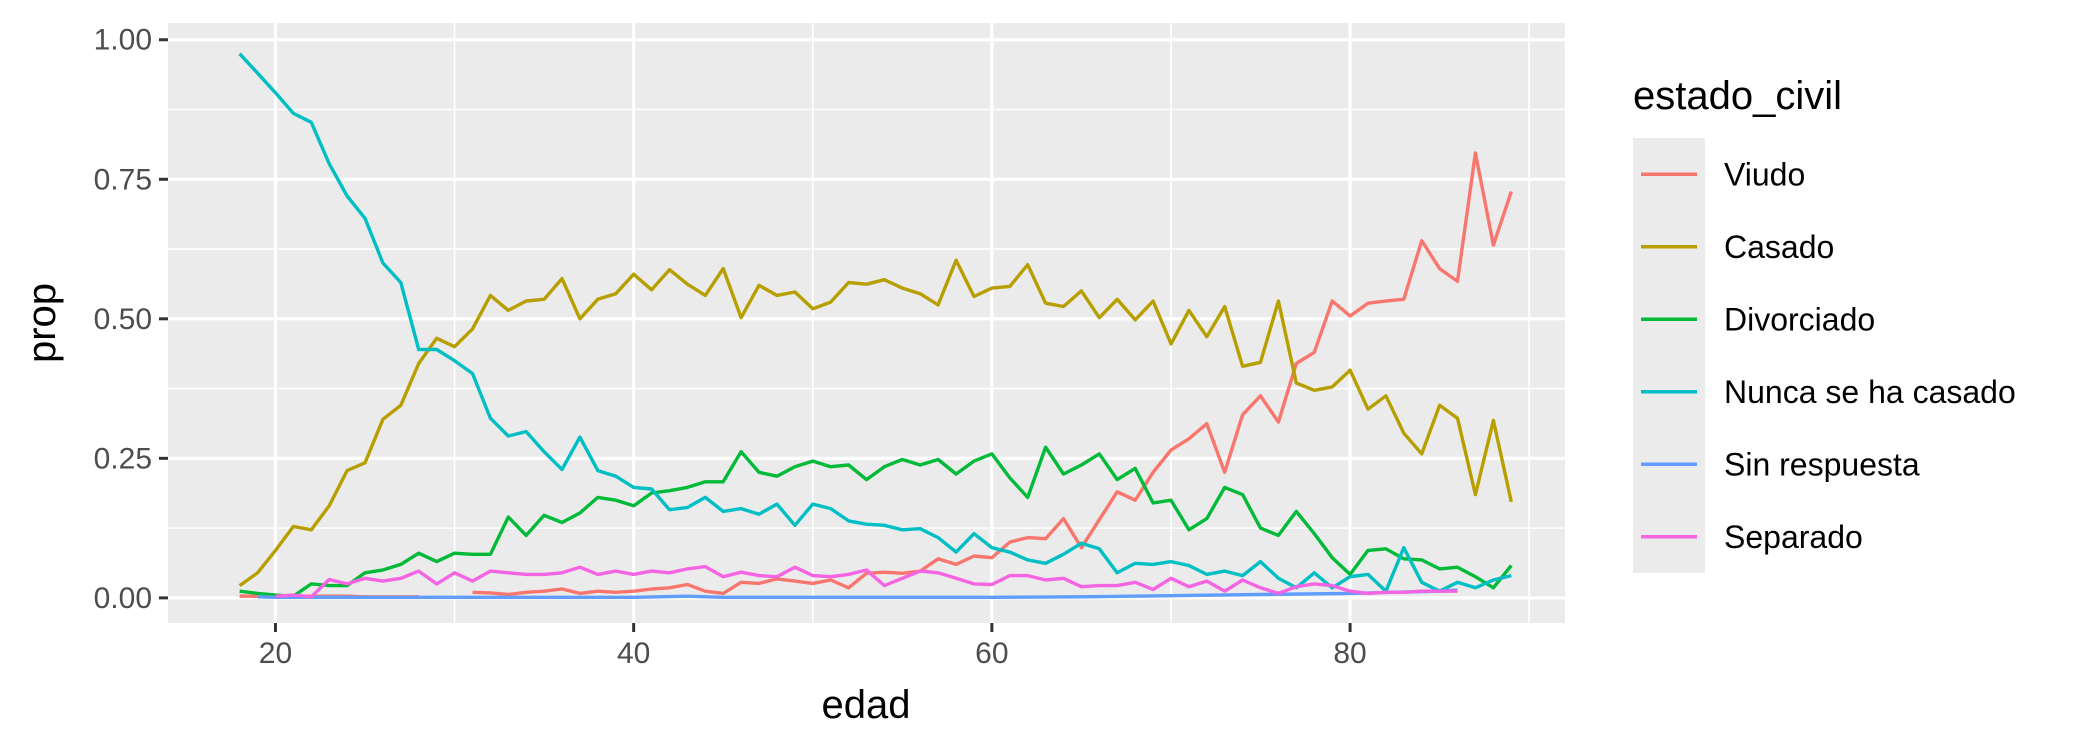  What do you see at coordinates (123, 598) in the screenshot?
I see `y-tick-label: 0.00` at bounding box center [123, 598].